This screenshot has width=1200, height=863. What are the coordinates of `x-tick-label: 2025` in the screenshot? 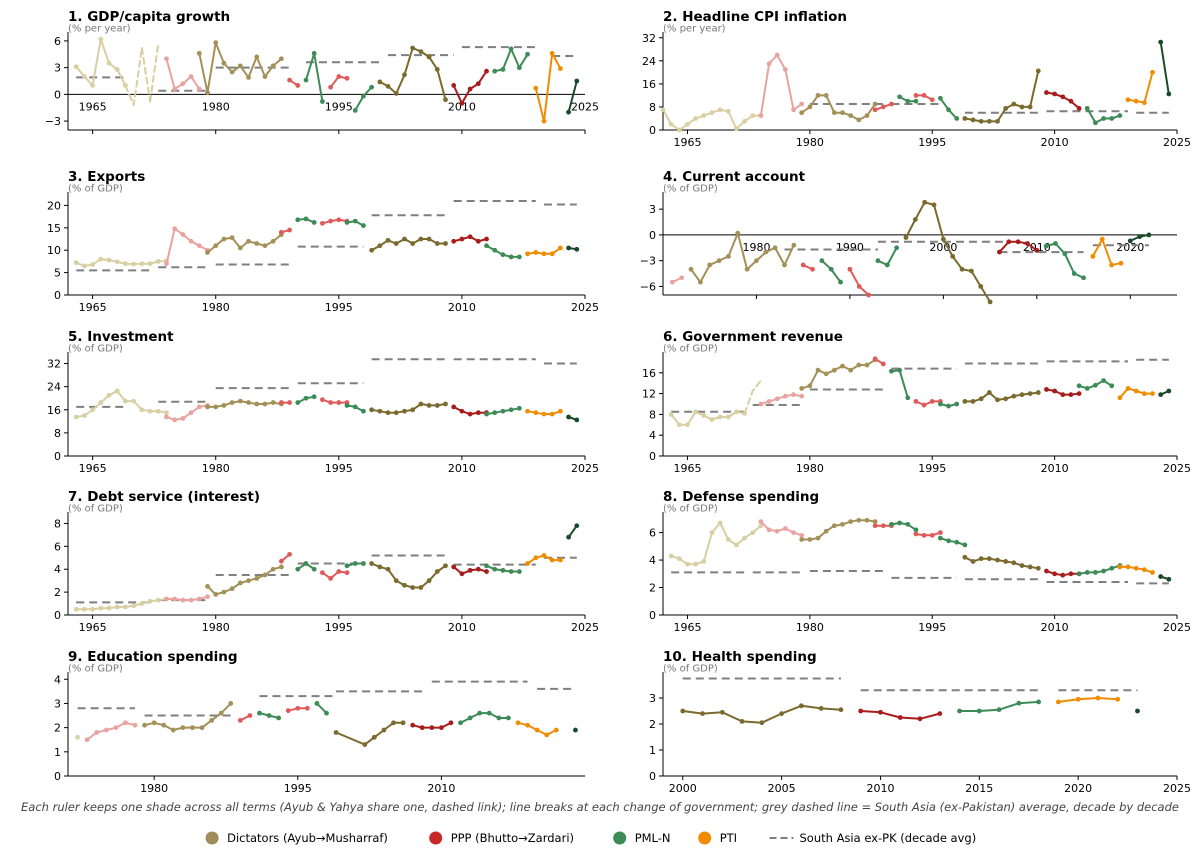 It's located at (585, 627).